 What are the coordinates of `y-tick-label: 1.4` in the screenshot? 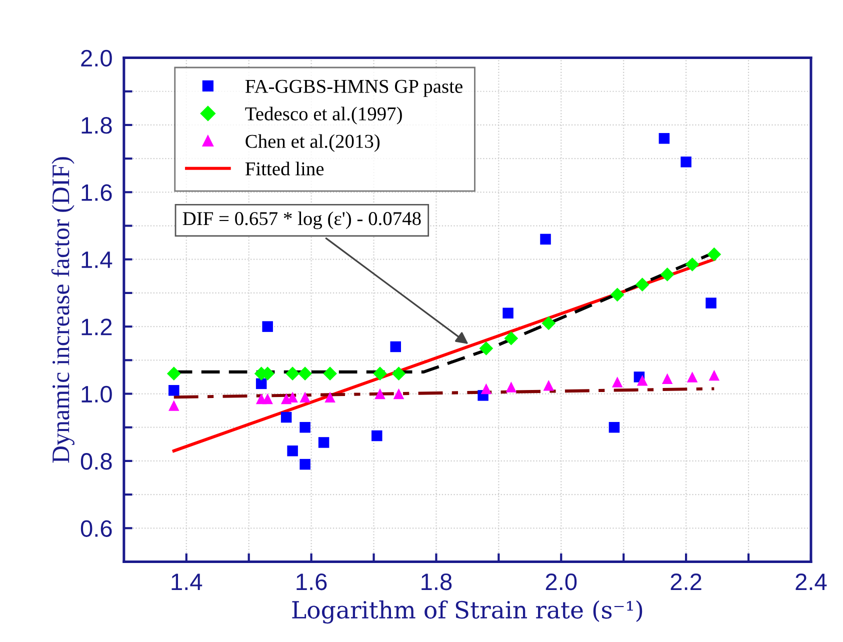 It's located at (97, 260).